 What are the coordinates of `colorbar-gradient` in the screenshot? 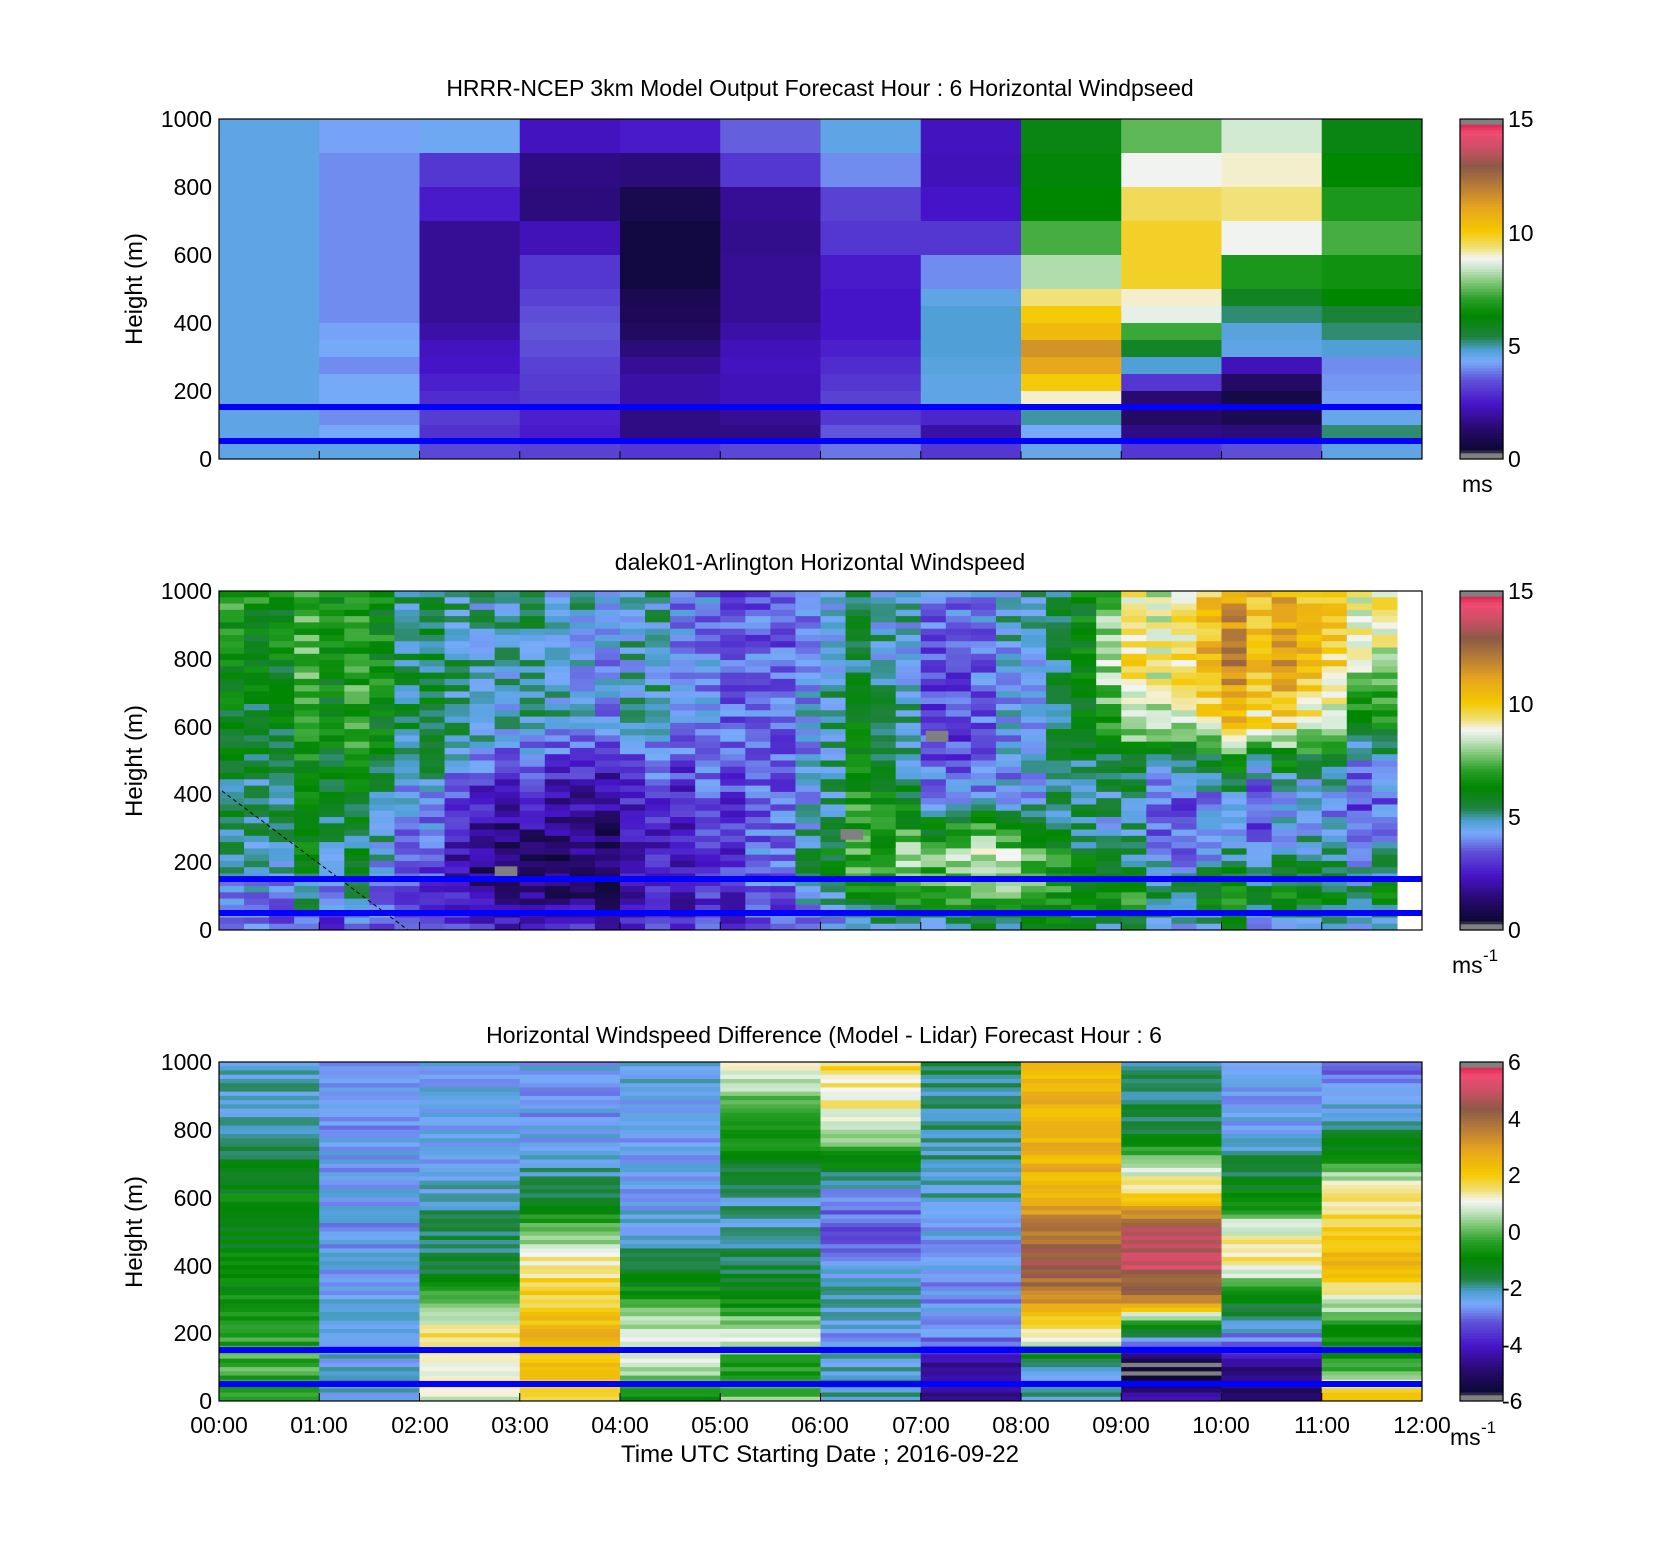 It's located at (1482, 761).